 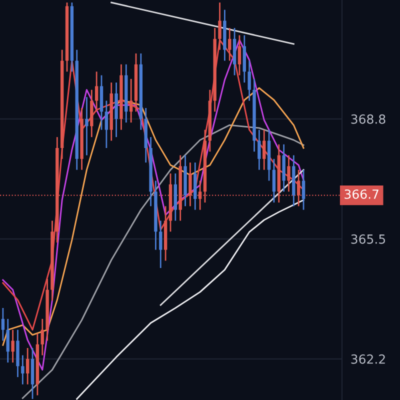 What do you see at coordinates (368, 239) in the screenshot?
I see `y-tick-label: 365.5` at bounding box center [368, 239].